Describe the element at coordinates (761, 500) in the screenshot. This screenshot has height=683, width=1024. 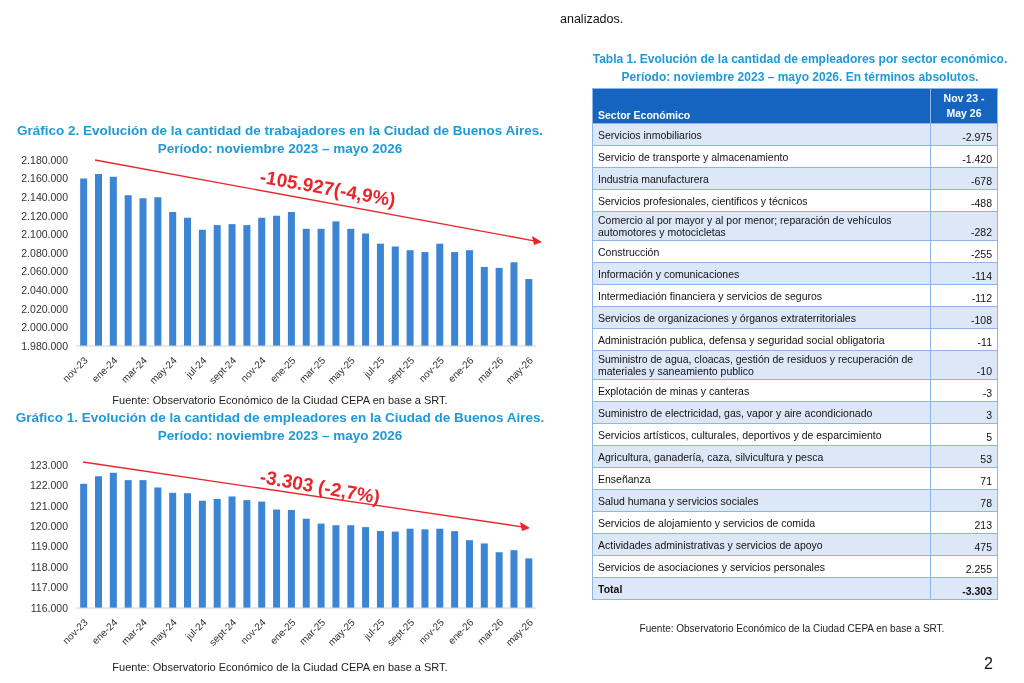
I see `category-label: Salud humana y servicios sociales` at that location.